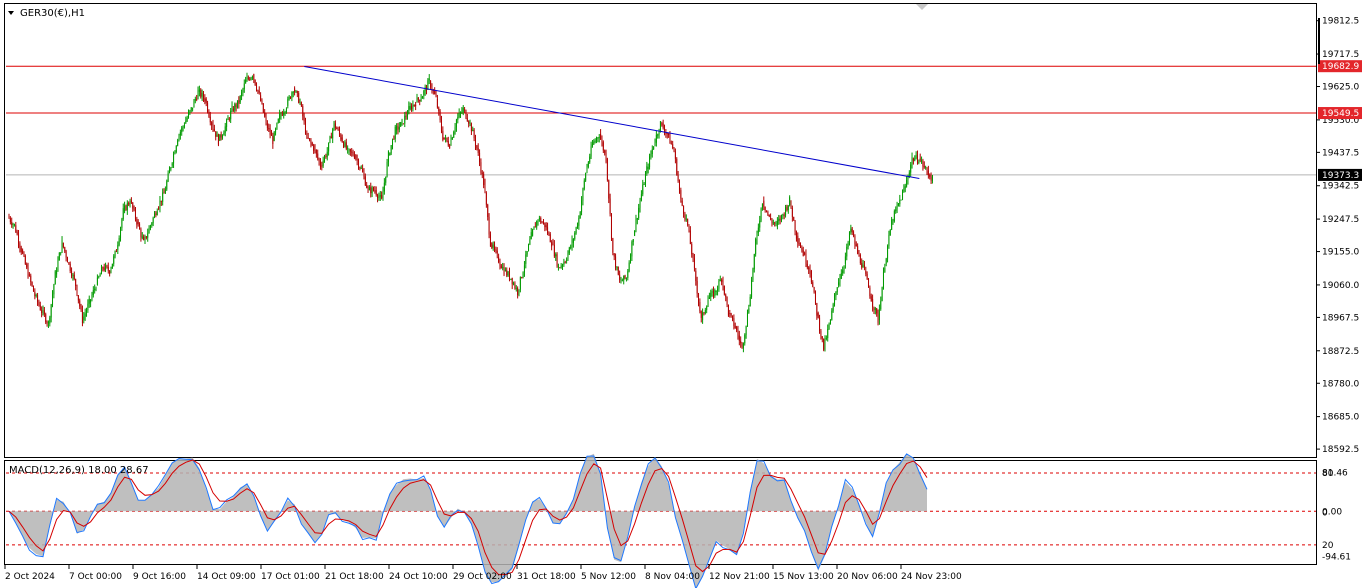 The width and height of the screenshot is (1366, 588). What do you see at coordinates (1319, 41) in the screenshot?
I see `scroll-indicator` at bounding box center [1319, 41].